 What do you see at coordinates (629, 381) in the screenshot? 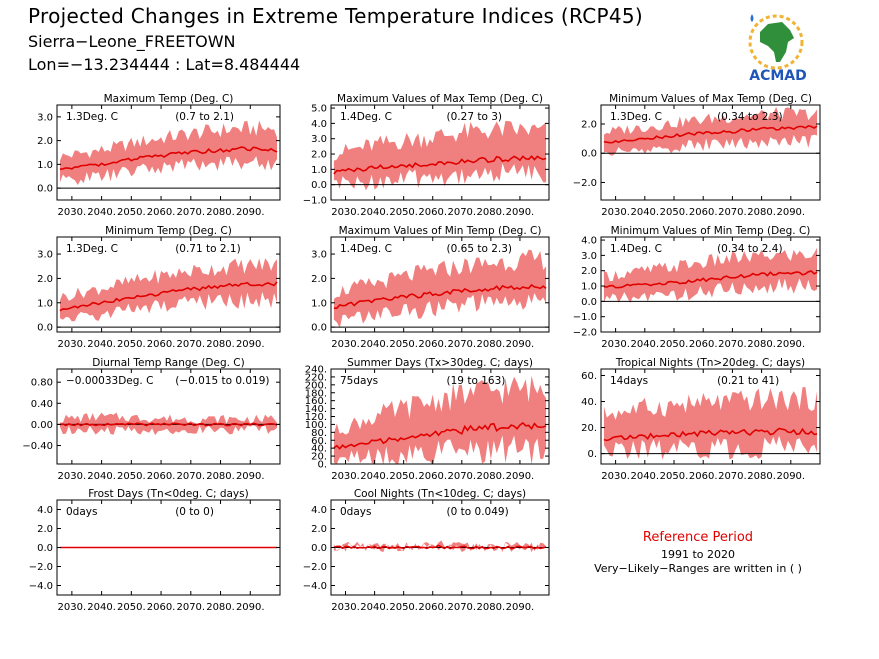
I see `median-change-label: 14days` at bounding box center [629, 381].